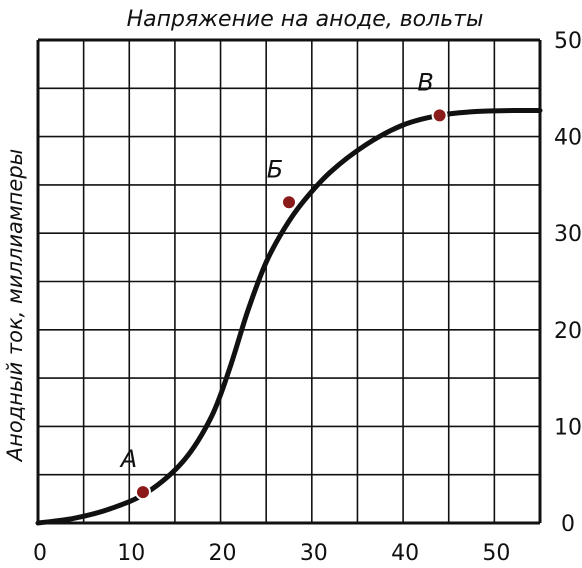  Describe the element at coordinates (405, 553) in the screenshot. I see `x-tick-label: 40` at that location.